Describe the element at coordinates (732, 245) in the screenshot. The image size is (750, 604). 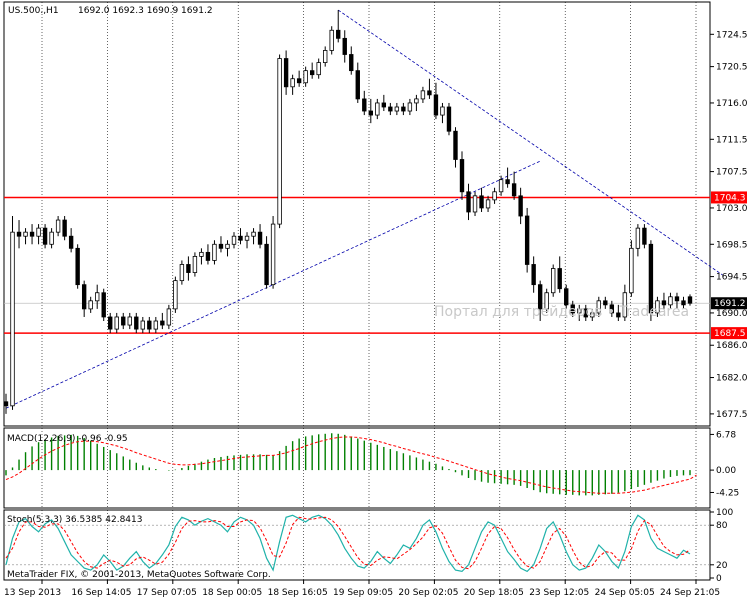
I see `price-y-tick-label: 1698.5` at that location.